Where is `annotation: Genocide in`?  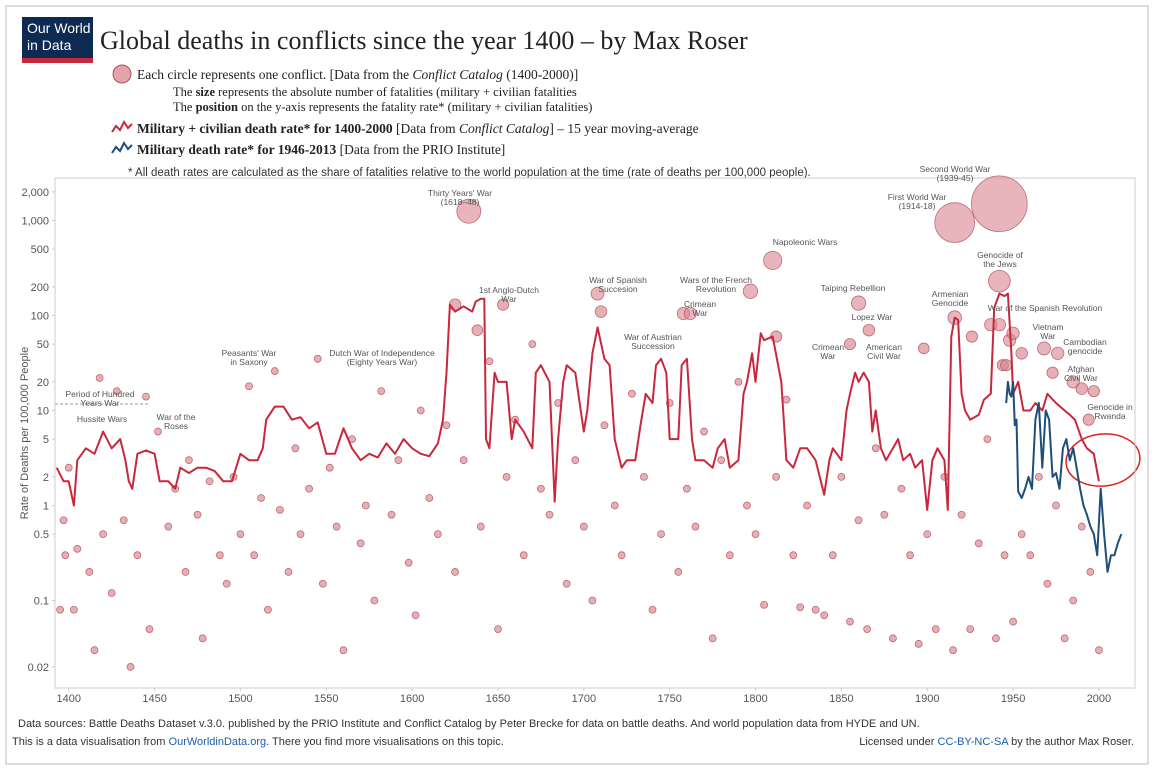
annotation: Genocide in is located at coordinates (1110, 407).